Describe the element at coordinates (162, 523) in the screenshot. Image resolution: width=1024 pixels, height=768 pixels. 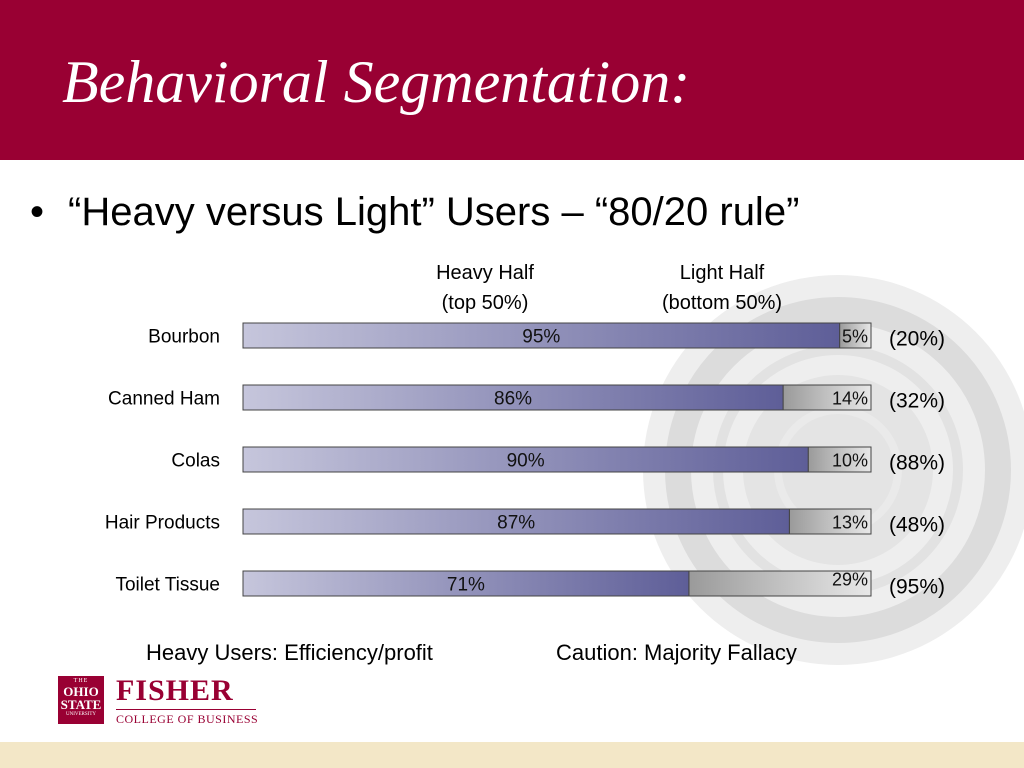
I see `category-label: Hair Products` at that location.